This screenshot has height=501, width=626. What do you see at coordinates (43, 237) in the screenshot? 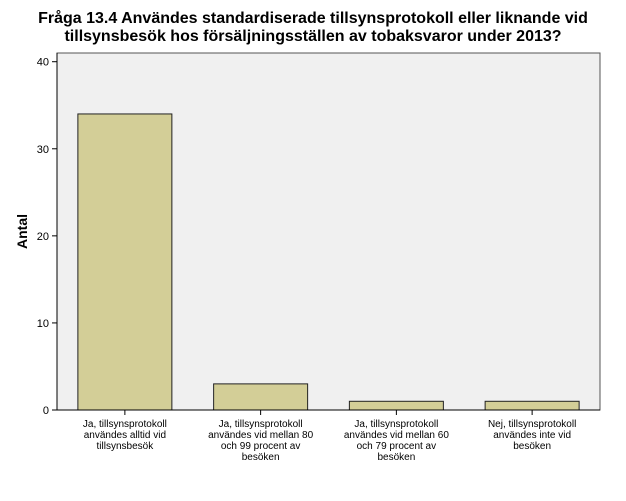
I see `y-tick-label: 20` at bounding box center [43, 237].